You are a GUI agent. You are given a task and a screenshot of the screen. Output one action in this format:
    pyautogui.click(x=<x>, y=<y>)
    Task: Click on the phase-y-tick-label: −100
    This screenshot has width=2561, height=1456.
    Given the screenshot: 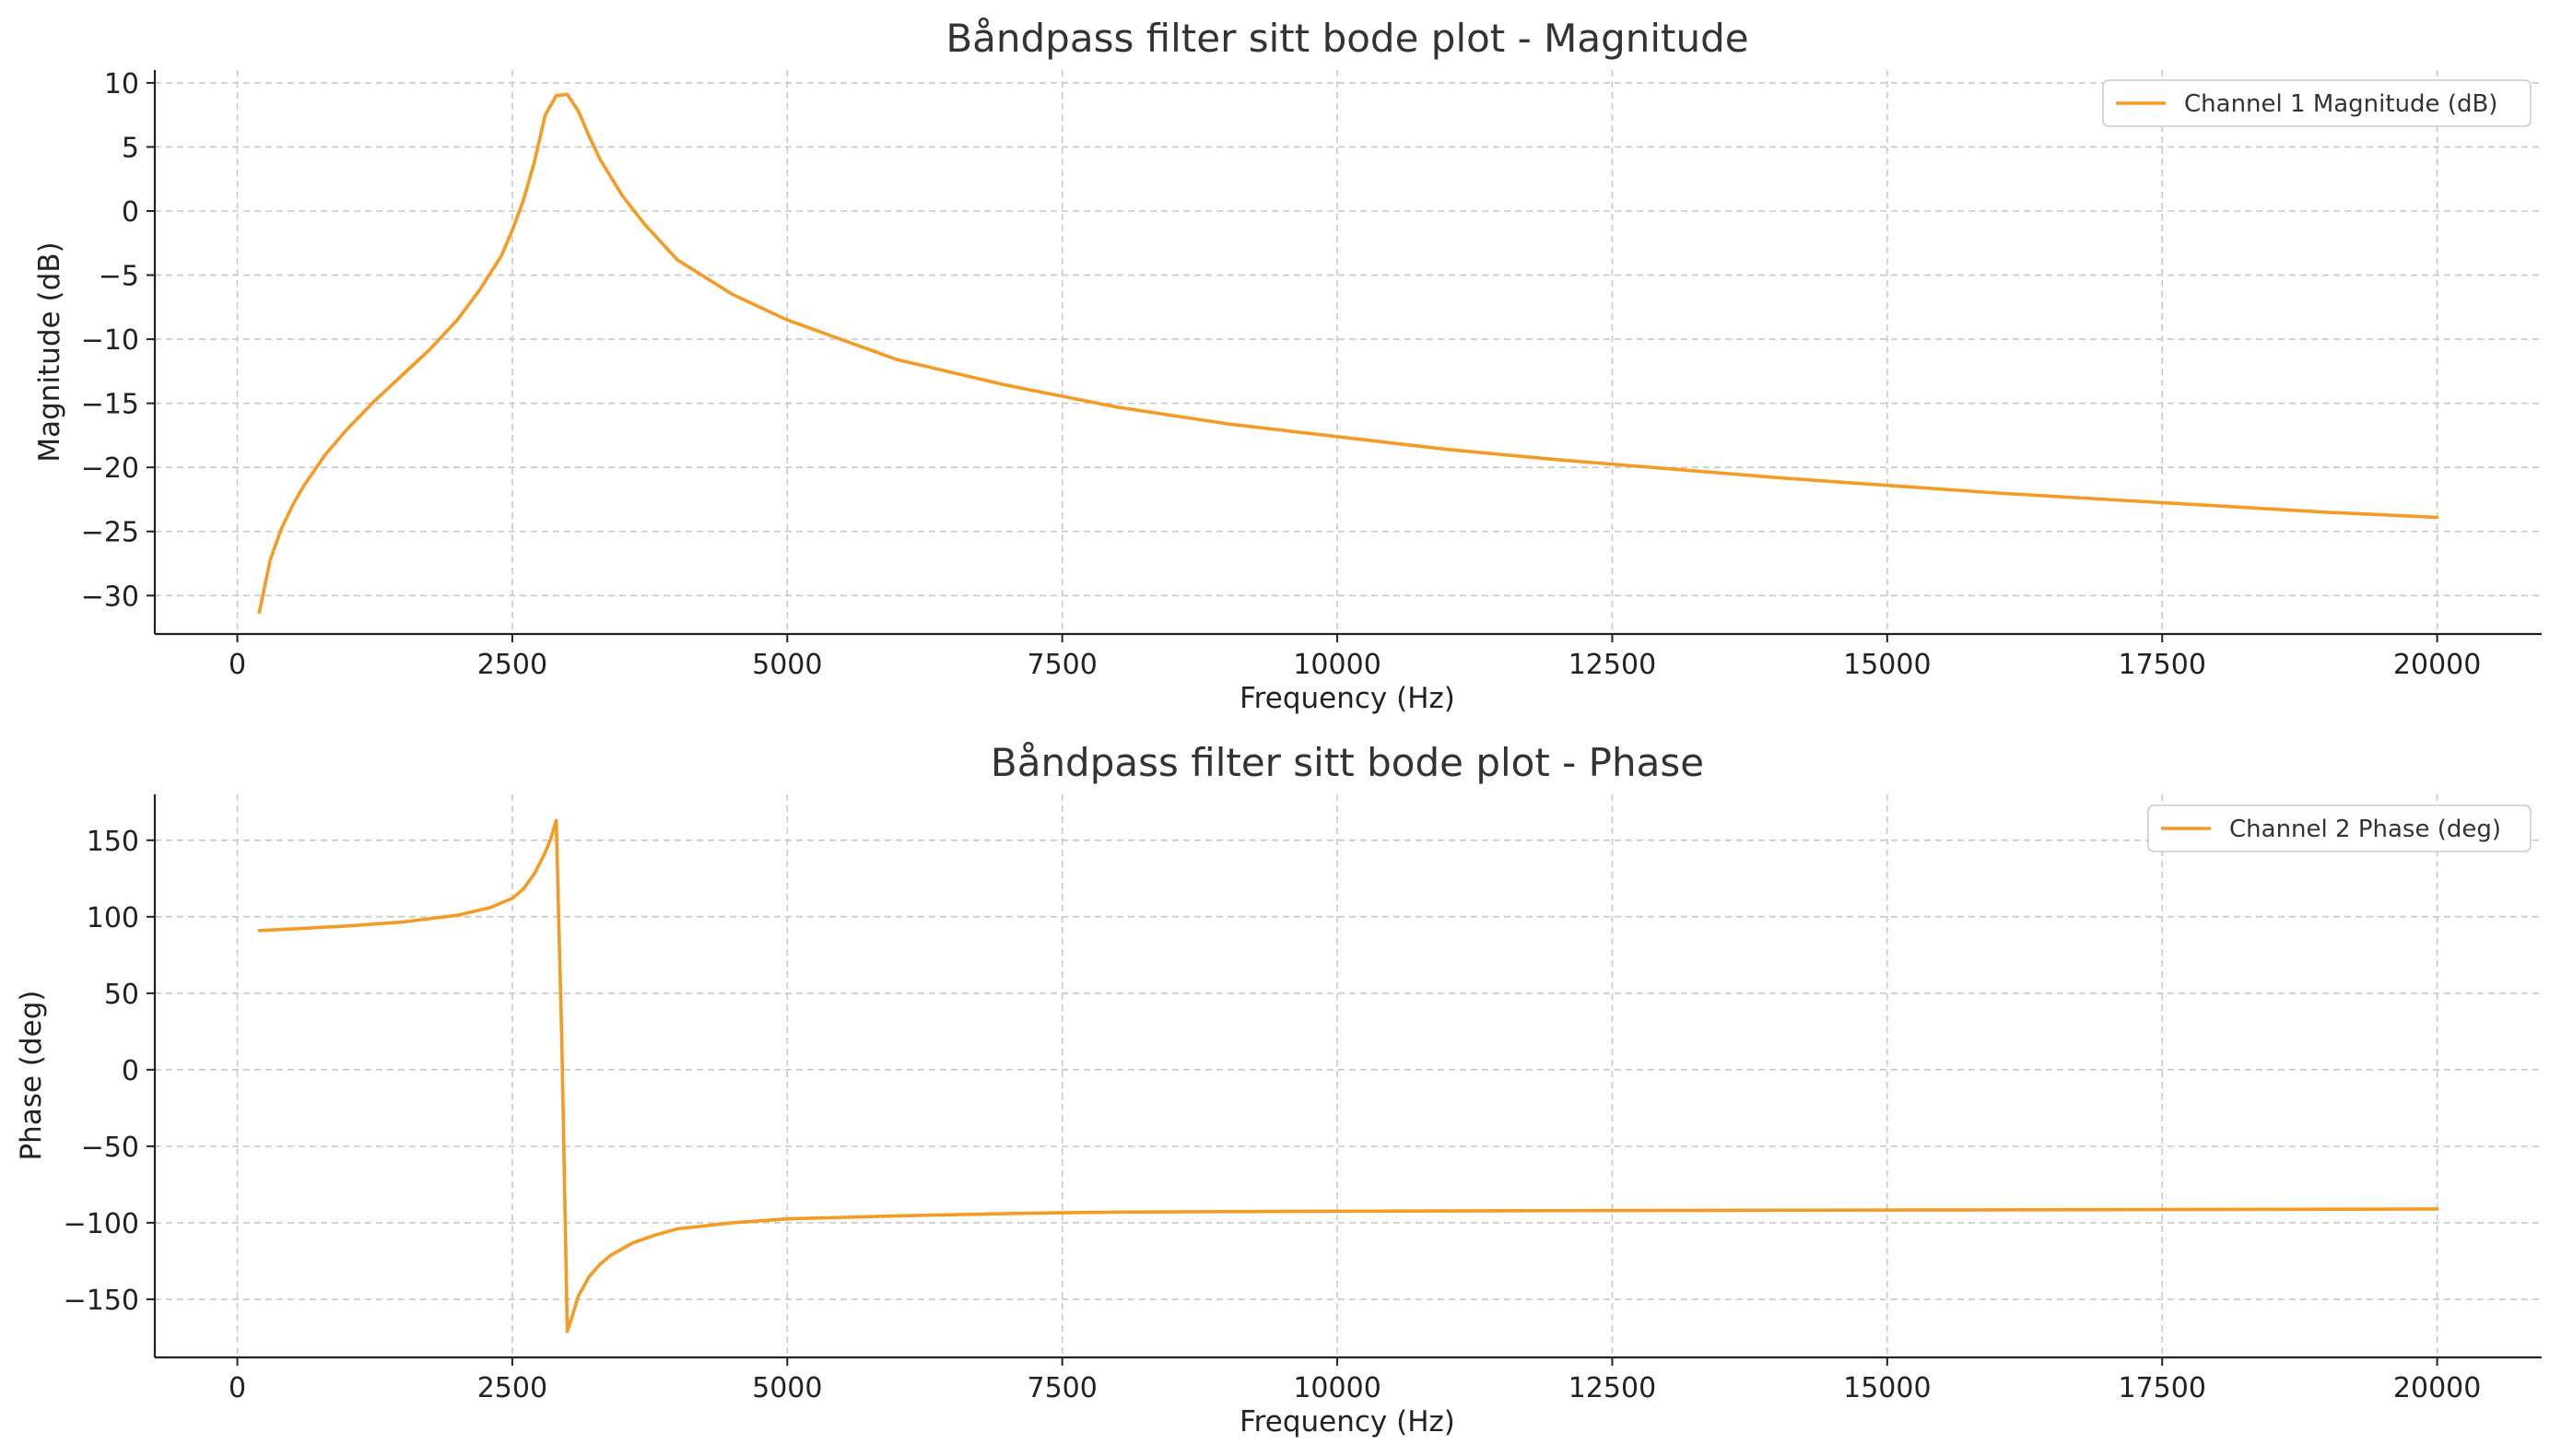 What is the action you would take?
    pyautogui.click(x=102, y=1224)
    